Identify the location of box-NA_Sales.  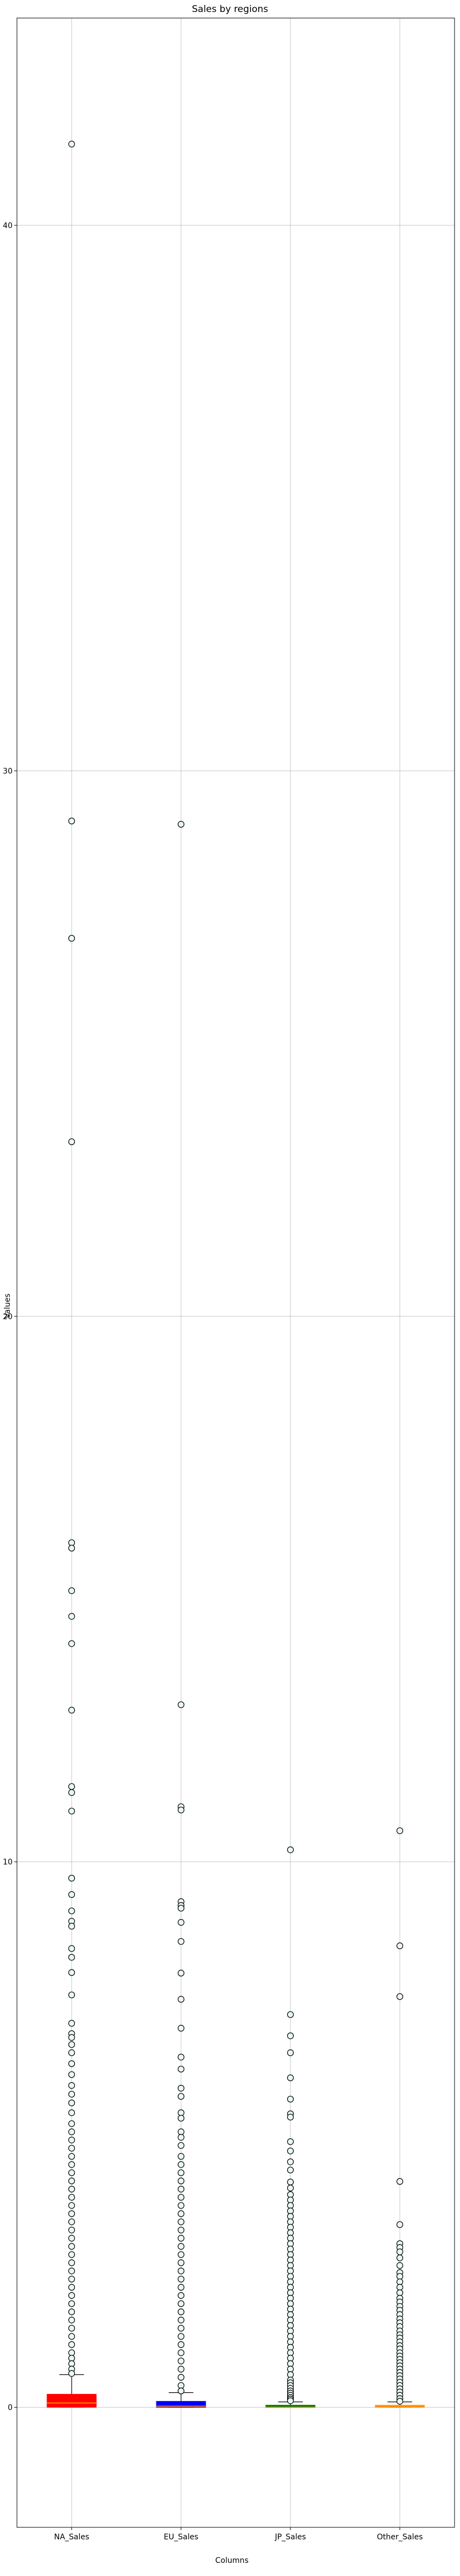
(71, 2401).